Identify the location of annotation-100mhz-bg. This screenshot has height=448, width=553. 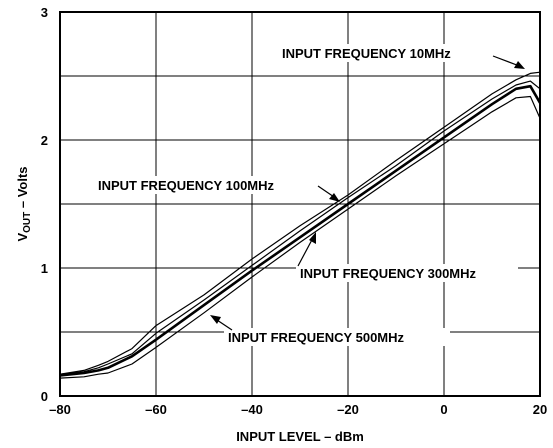
(206, 185).